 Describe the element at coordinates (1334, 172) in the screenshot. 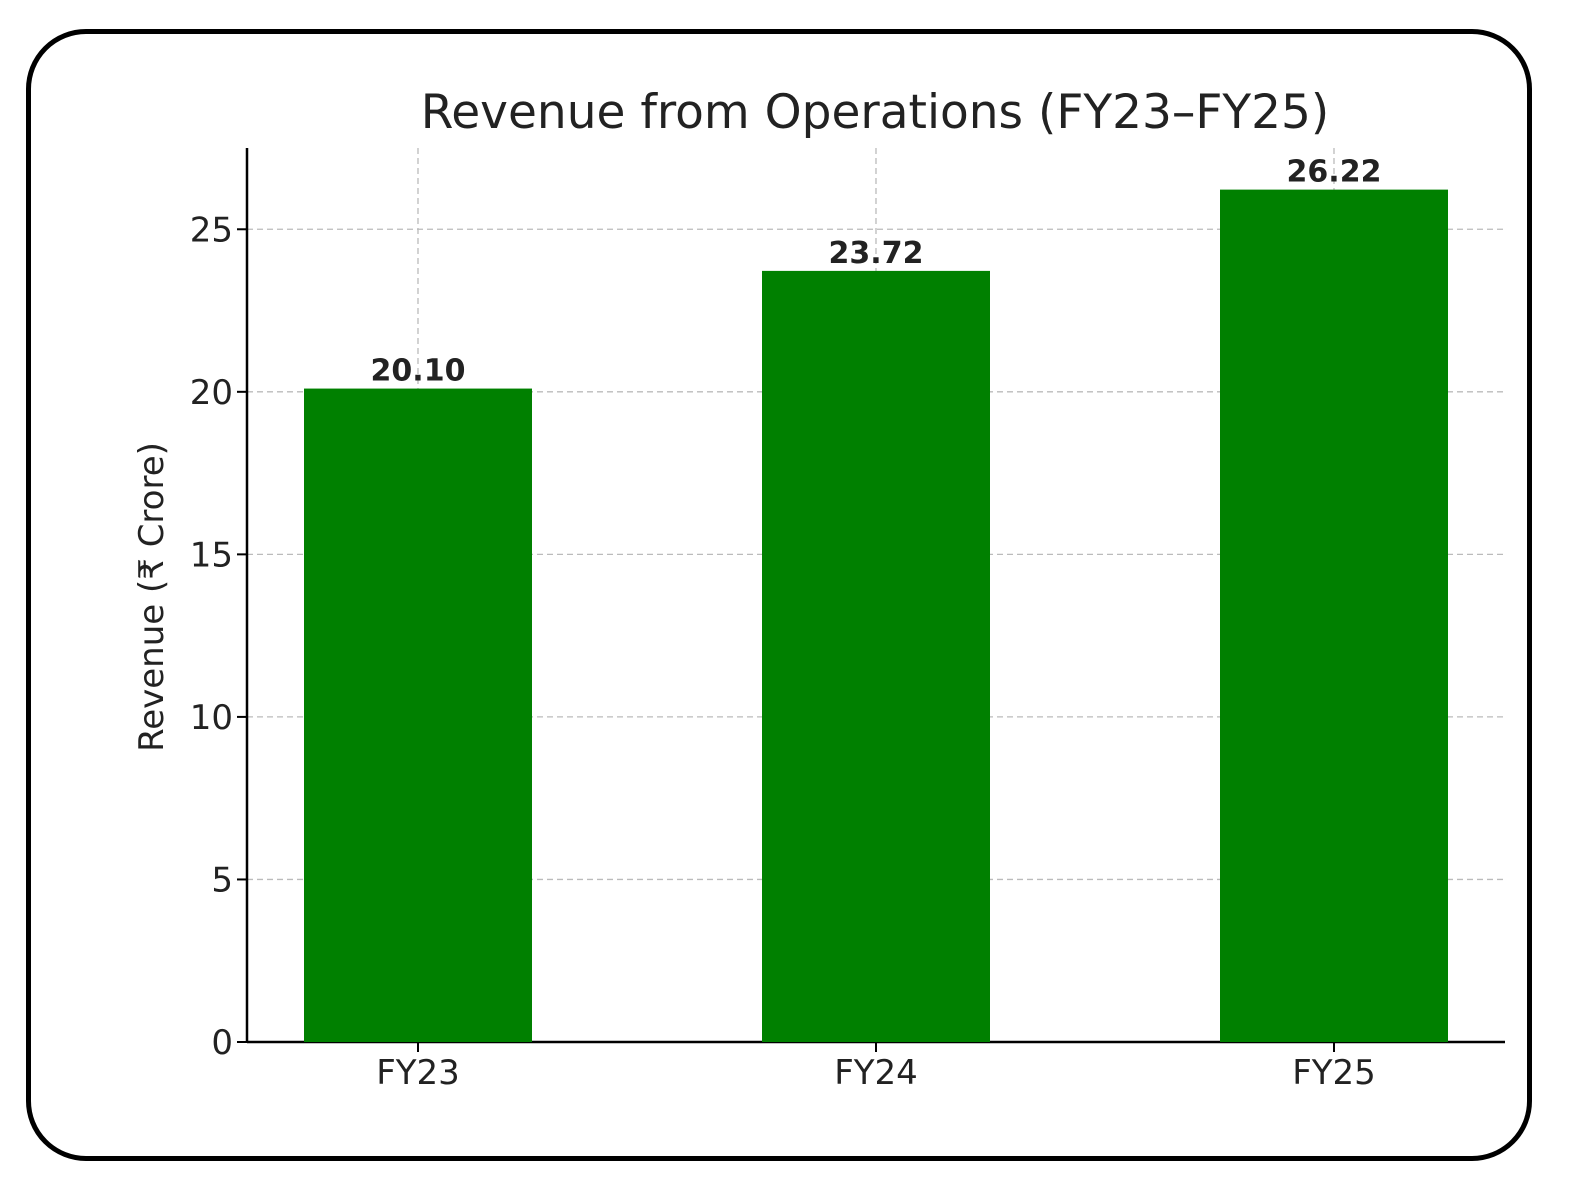

I see `data-label: 26.22` at that location.